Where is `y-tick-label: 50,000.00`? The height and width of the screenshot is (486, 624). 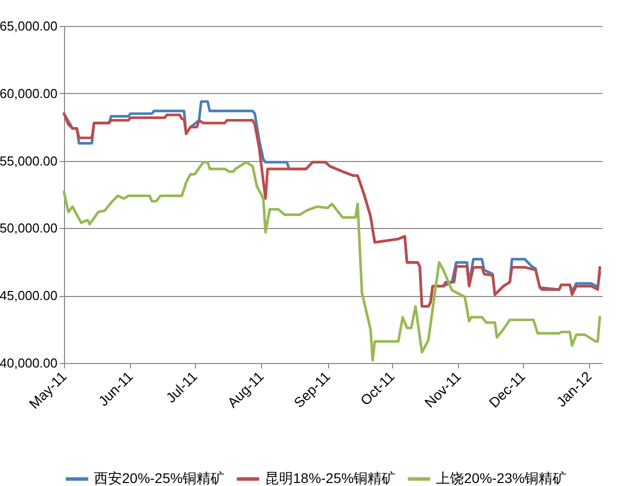
y-tick-label: 50,000.00 is located at coordinates (29, 228).